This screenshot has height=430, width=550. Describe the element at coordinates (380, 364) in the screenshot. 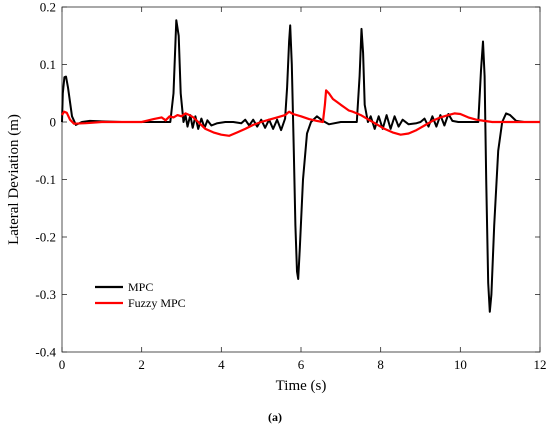

I see `x-tick-label: 8` at that location.